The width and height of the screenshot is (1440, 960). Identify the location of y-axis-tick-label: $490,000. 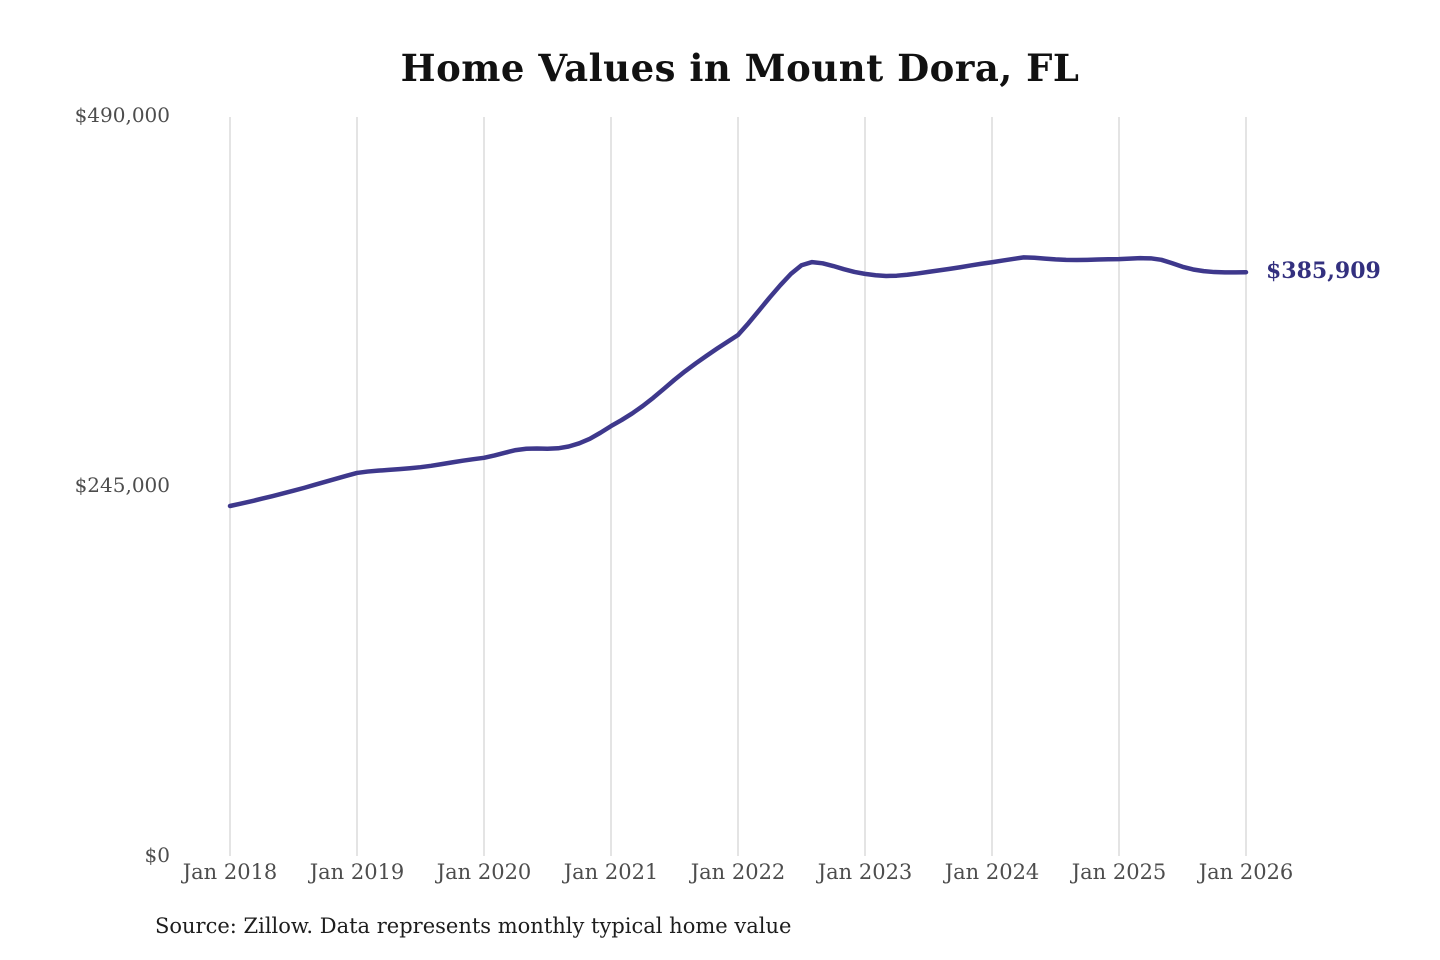
(122, 115).